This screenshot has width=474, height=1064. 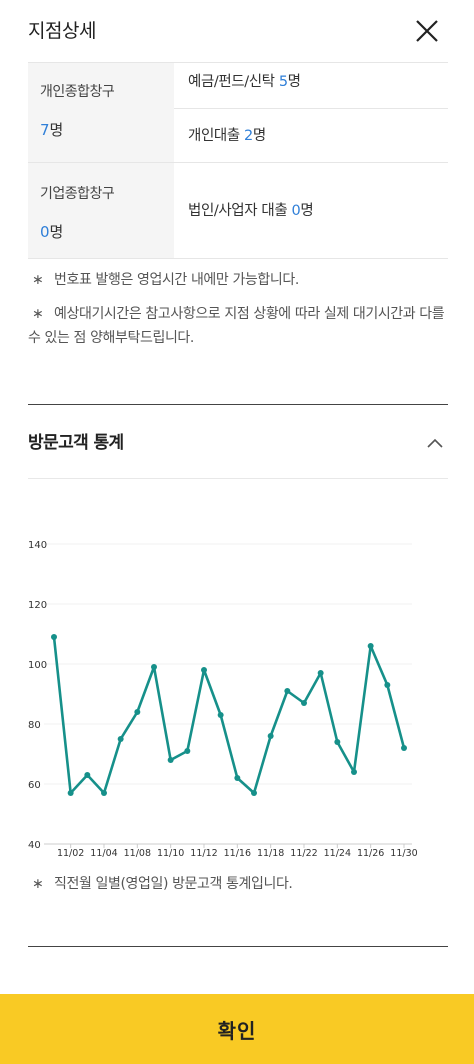 What do you see at coordinates (101, 210) in the screenshot?
I see `corporate-window-cell: 기업종합창구 0명` at bounding box center [101, 210].